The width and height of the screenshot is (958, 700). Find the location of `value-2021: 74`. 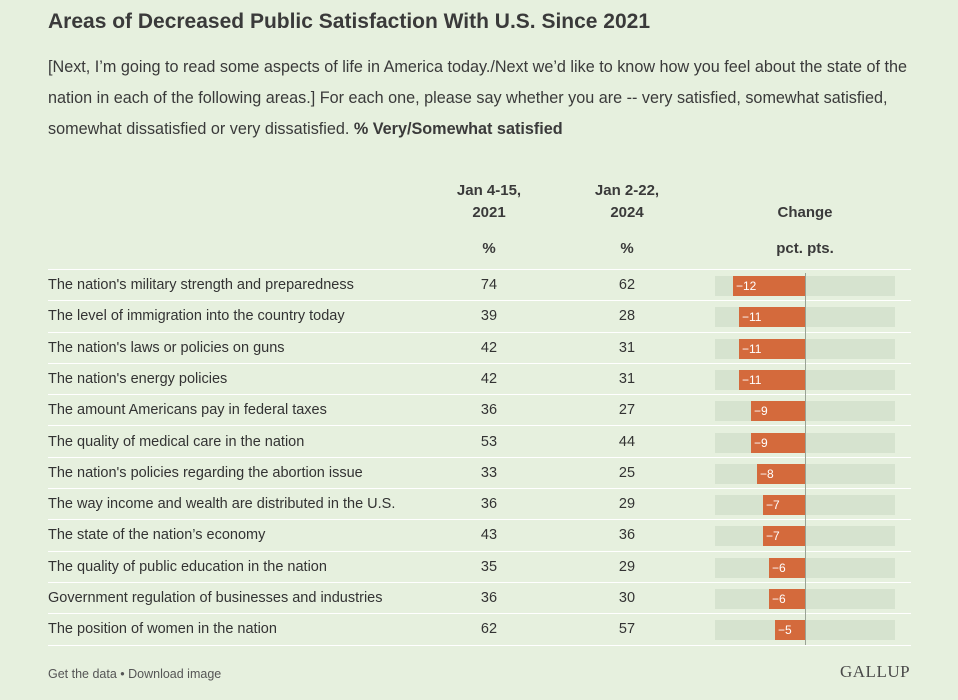

value-2021: 74 is located at coordinates (489, 285).